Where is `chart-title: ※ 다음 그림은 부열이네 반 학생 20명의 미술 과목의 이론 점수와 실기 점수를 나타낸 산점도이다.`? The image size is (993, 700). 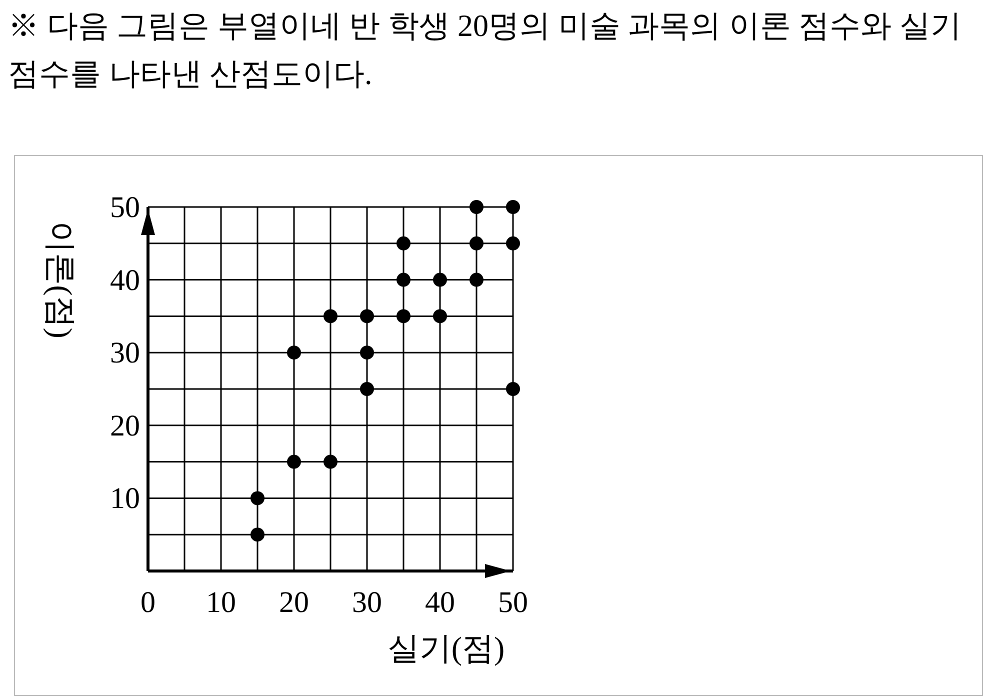 chart-title: ※ 다음 그림은 부열이네 반 학생 20명의 미술 과목의 이론 점수와 실기 점수를 나타낸 산점도이다. is located at coordinates (485, 50).